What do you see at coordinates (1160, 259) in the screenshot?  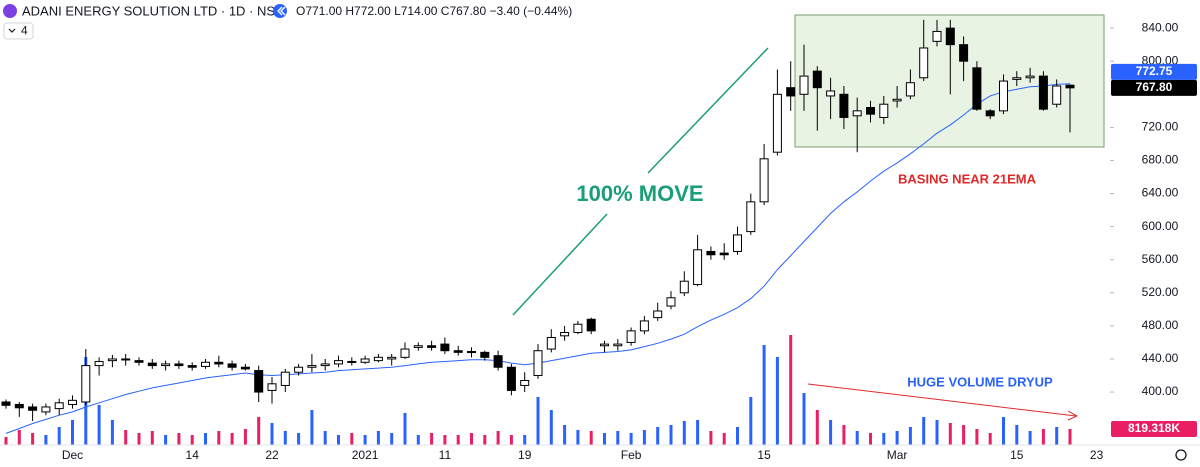 I see `y-tick-label: 560.00` at bounding box center [1160, 259].